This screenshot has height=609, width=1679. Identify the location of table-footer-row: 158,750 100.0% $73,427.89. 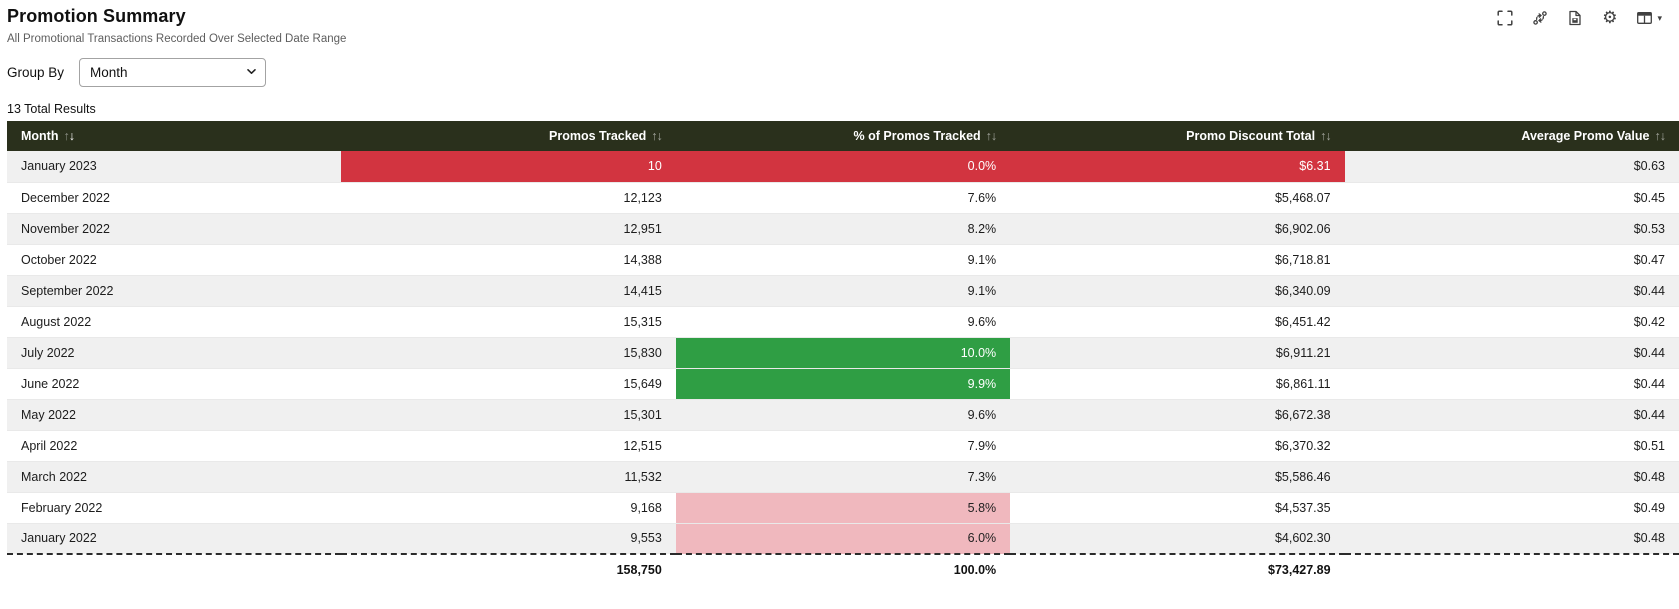
(843, 568).